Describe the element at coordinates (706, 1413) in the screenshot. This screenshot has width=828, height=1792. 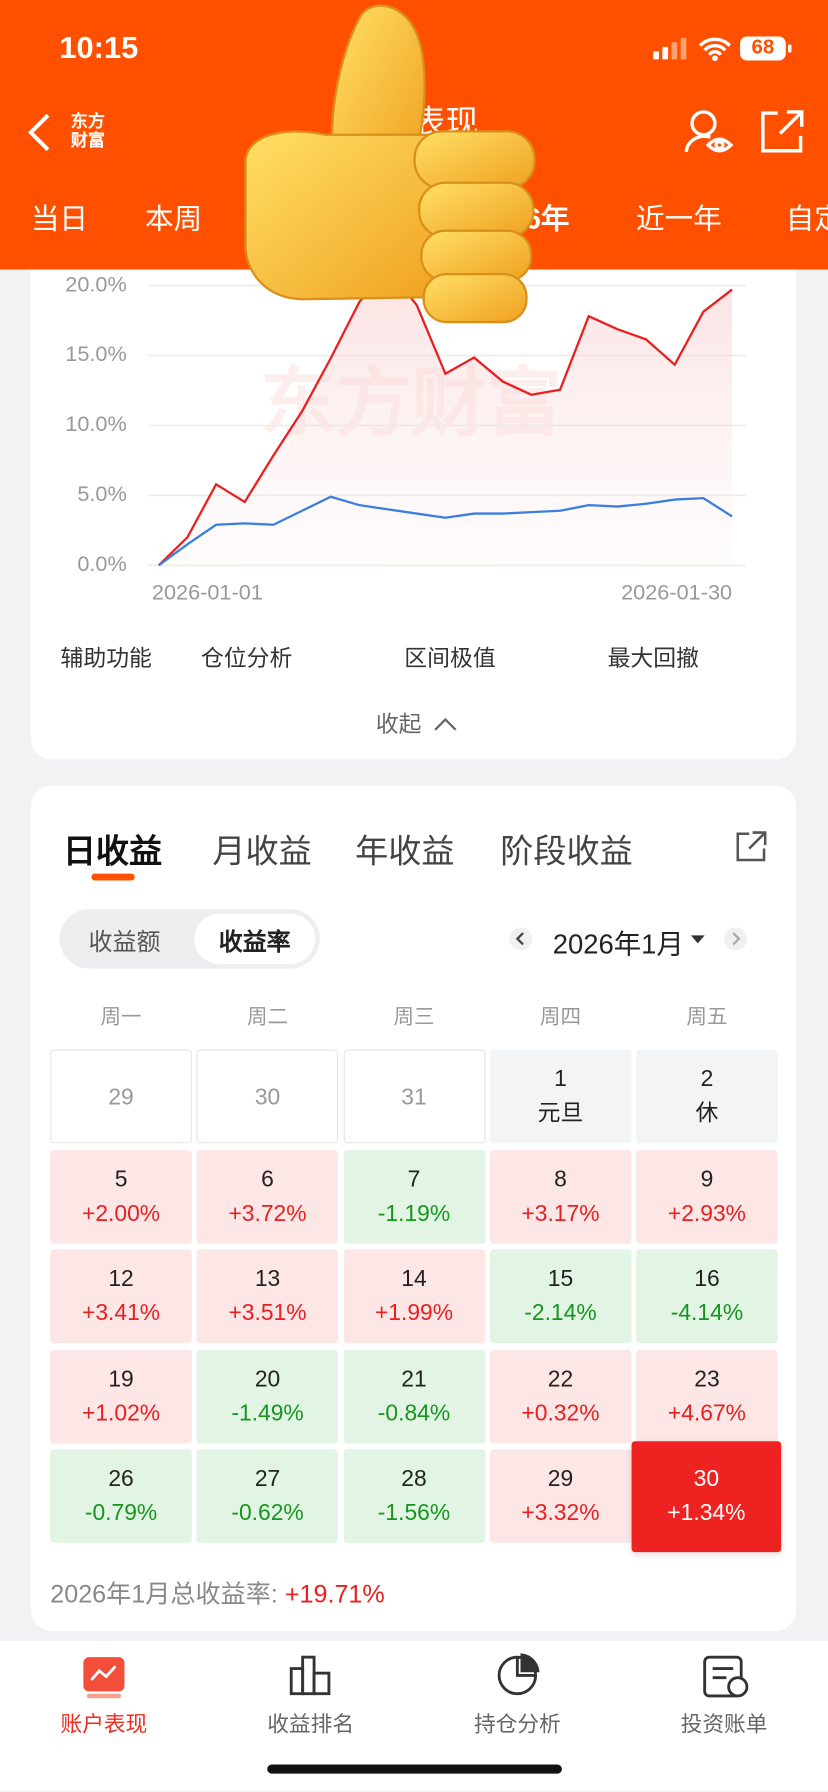
I see `day-return: +4.67%` at that location.